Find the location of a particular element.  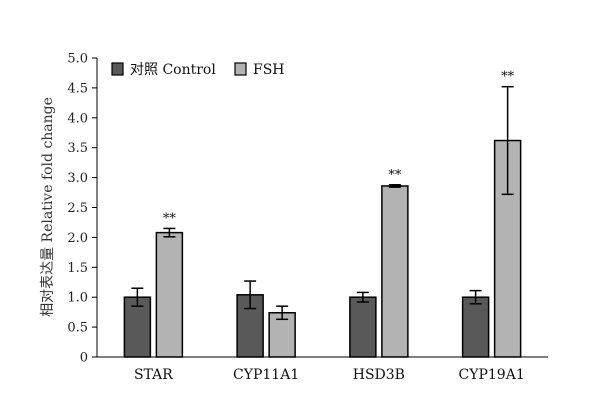

y-tick-label: 5.0 is located at coordinates (77, 59).